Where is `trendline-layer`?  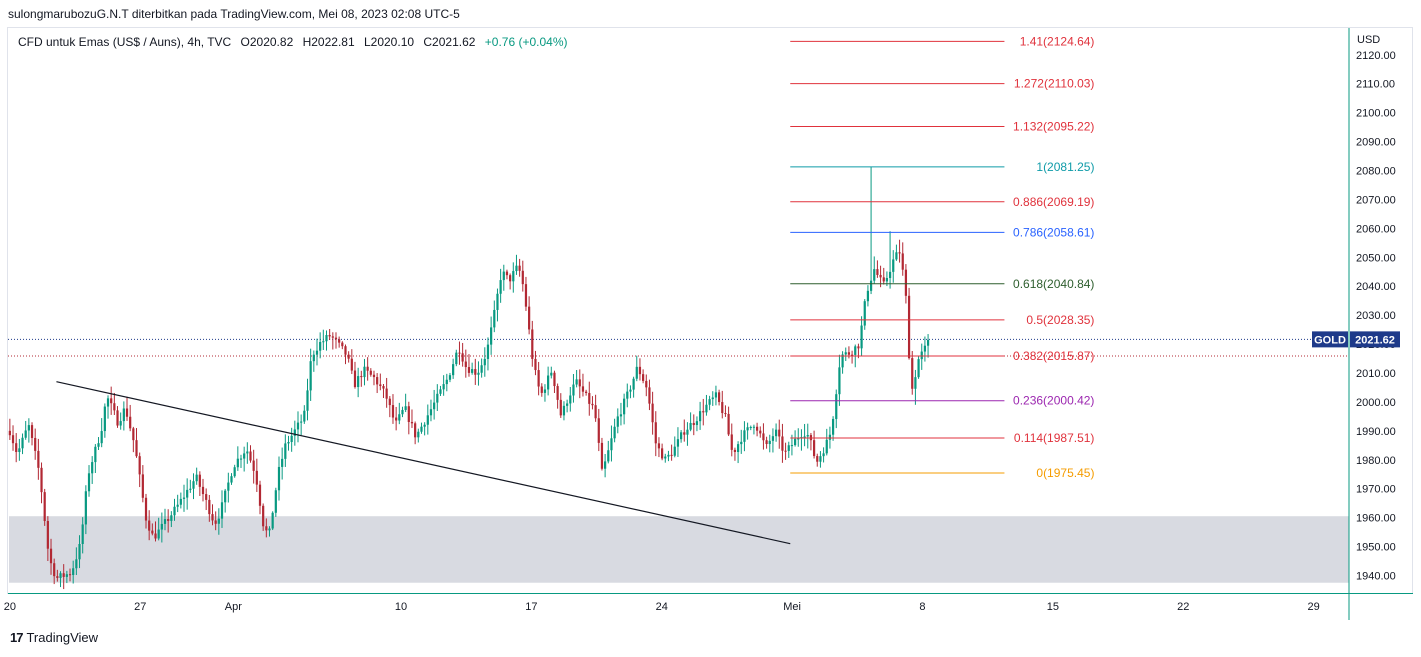
trendline-layer is located at coordinates (423, 463).